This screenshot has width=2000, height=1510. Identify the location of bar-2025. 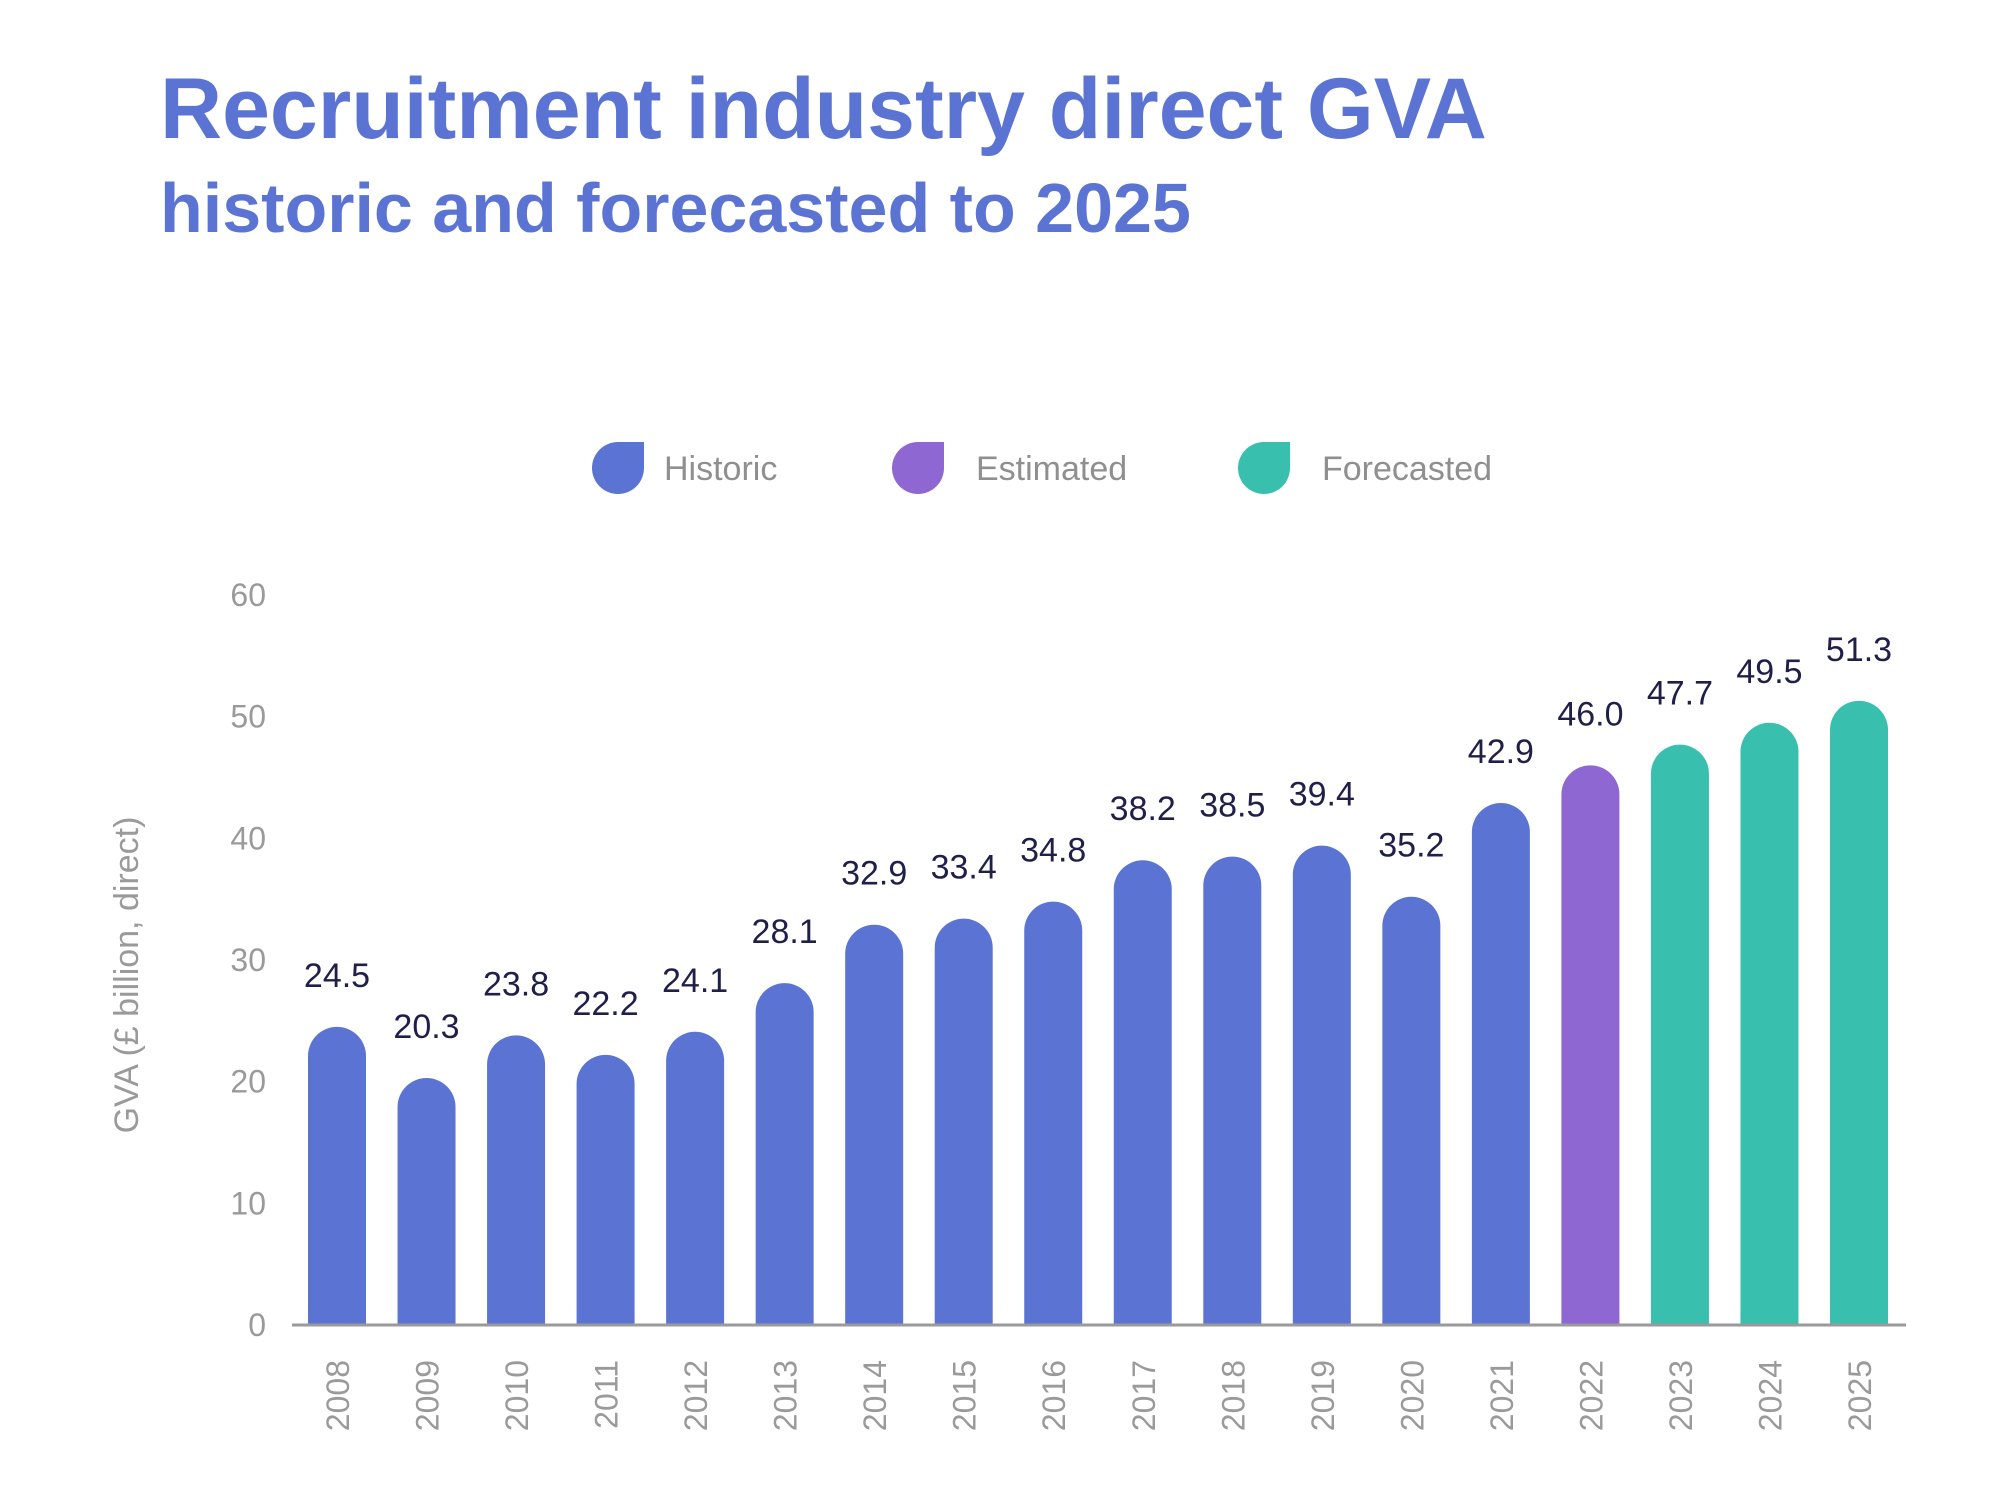
(1859, 1012).